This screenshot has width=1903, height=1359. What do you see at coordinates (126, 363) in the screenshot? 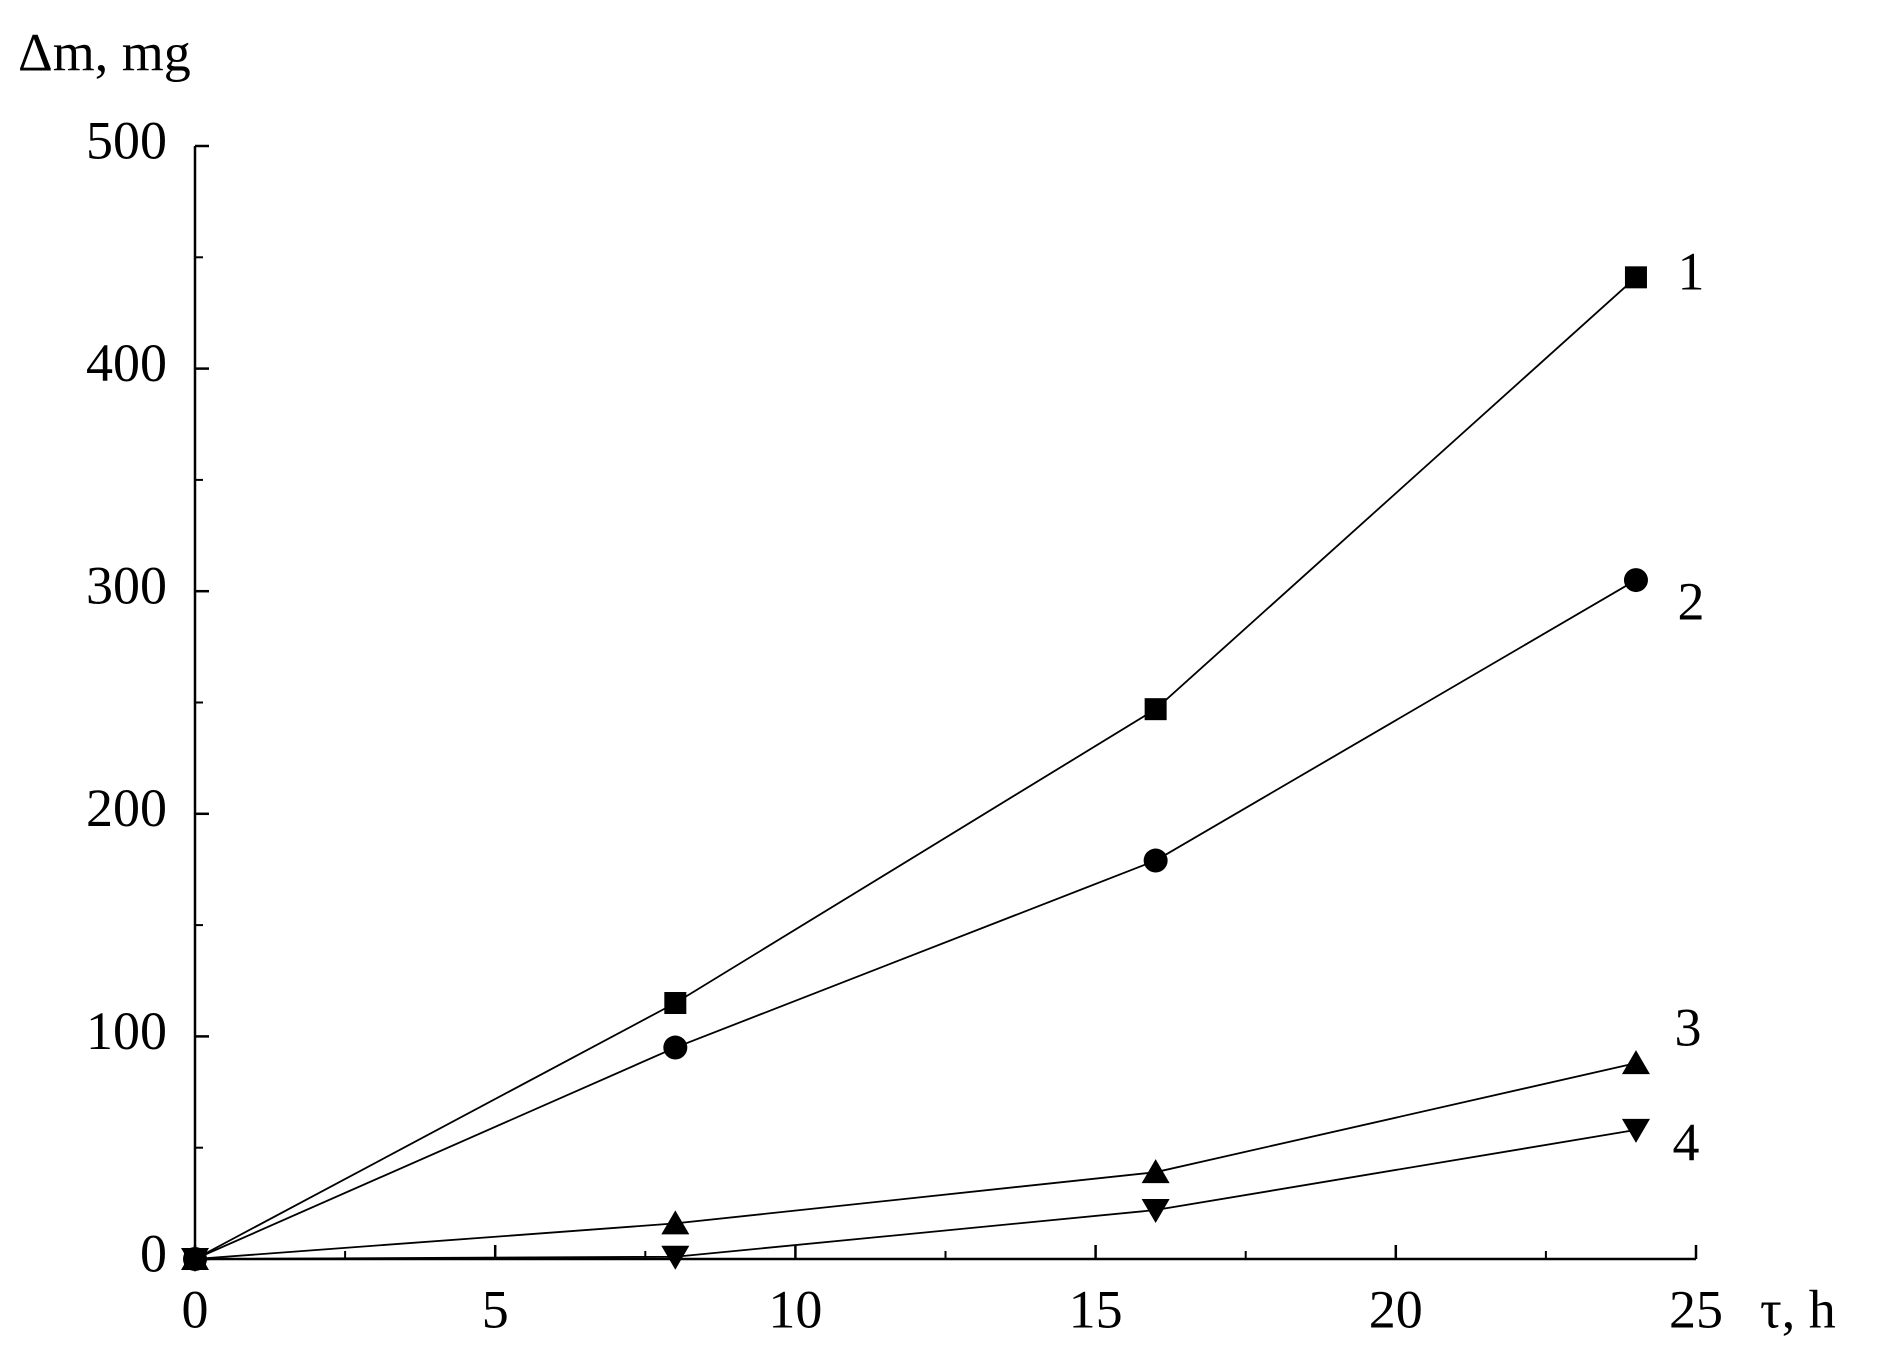
I see `y-tick-label: 400` at bounding box center [126, 363].